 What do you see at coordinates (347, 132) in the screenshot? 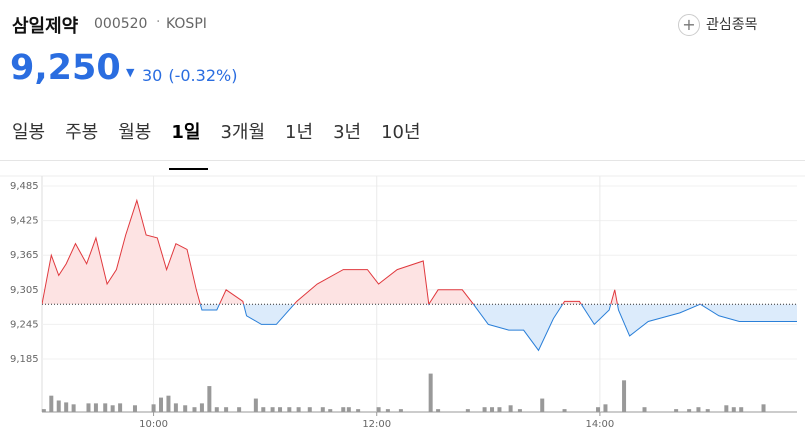
I see `period-tab: 3년` at bounding box center [347, 132].